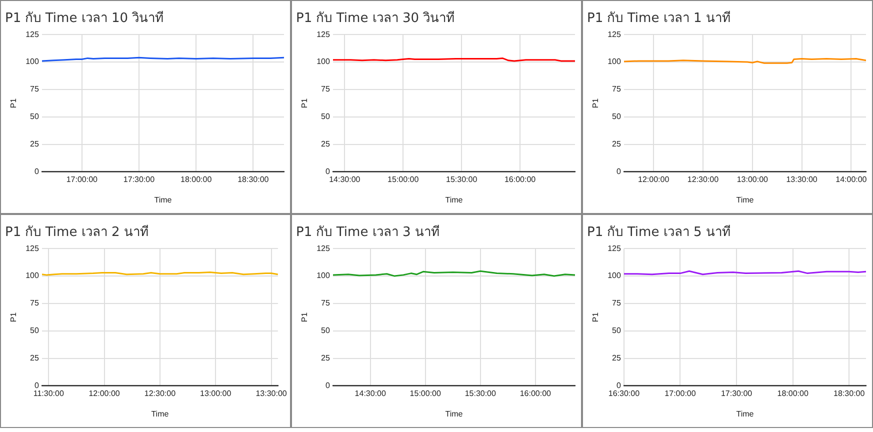  I want to click on chart-title: P1 กับ Time เวลา 3 นาที, so click(368, 232).